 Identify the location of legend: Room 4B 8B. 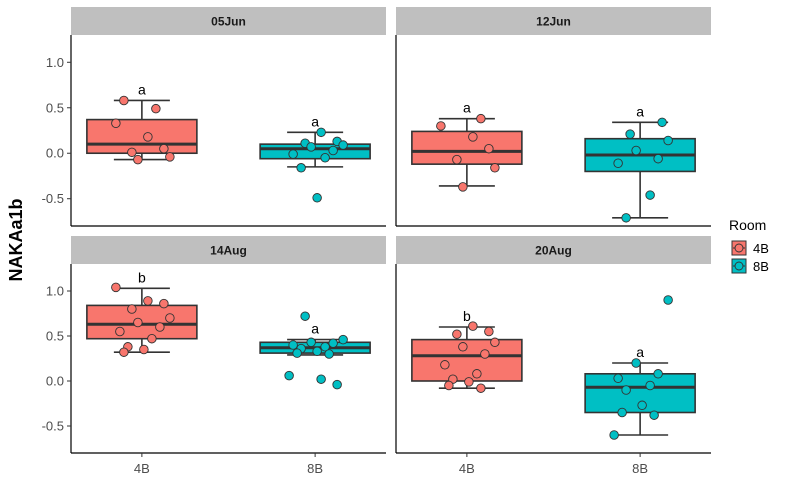
(749, 245).